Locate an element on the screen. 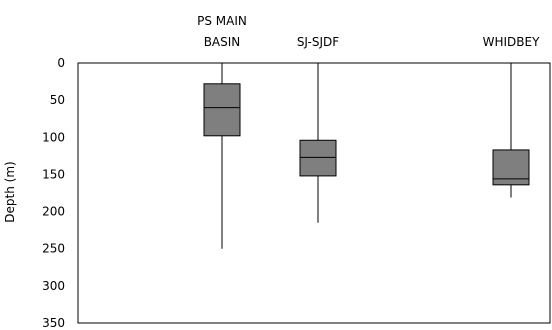  y-tick-label: 250 is located at coordinates (53, 249).